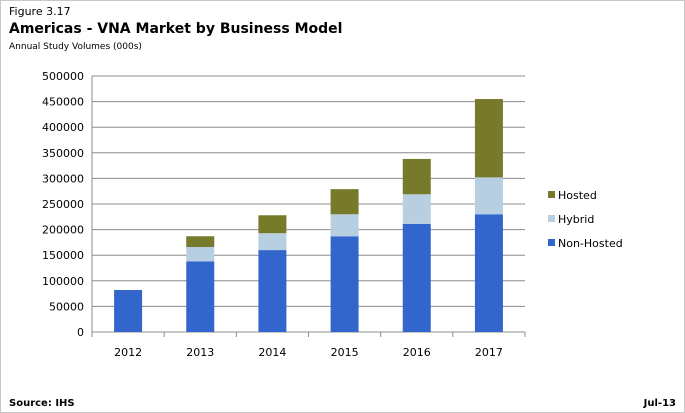  Describe the element at coordinates (489, 352) in the screenshot. I see `x-tick-label: 2017` at that location.